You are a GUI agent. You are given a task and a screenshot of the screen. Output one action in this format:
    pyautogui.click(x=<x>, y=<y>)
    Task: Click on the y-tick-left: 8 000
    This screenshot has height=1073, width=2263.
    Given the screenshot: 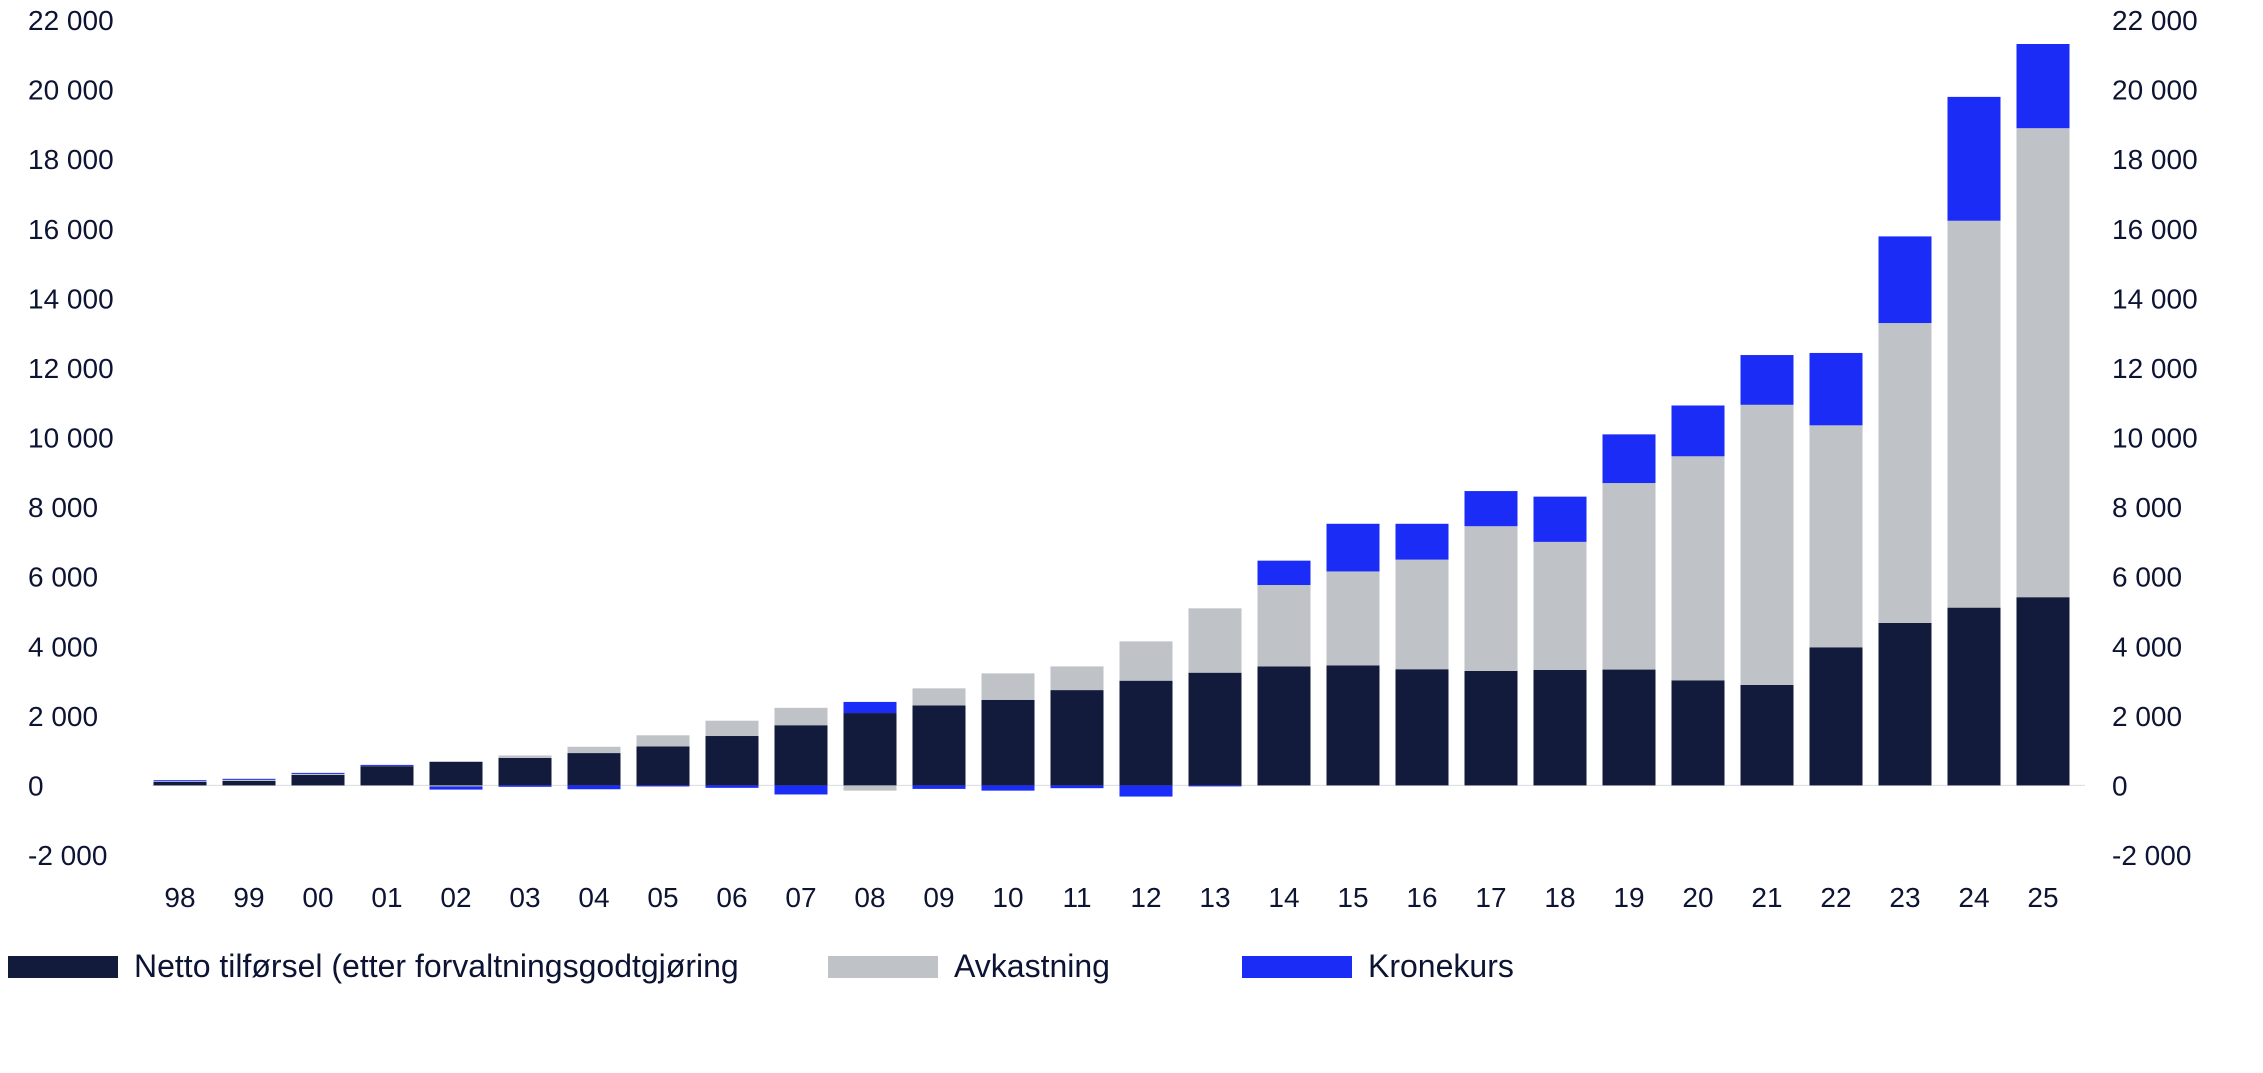 What is the action you would take?
    pyautogui.click(x=63, y=507)
    